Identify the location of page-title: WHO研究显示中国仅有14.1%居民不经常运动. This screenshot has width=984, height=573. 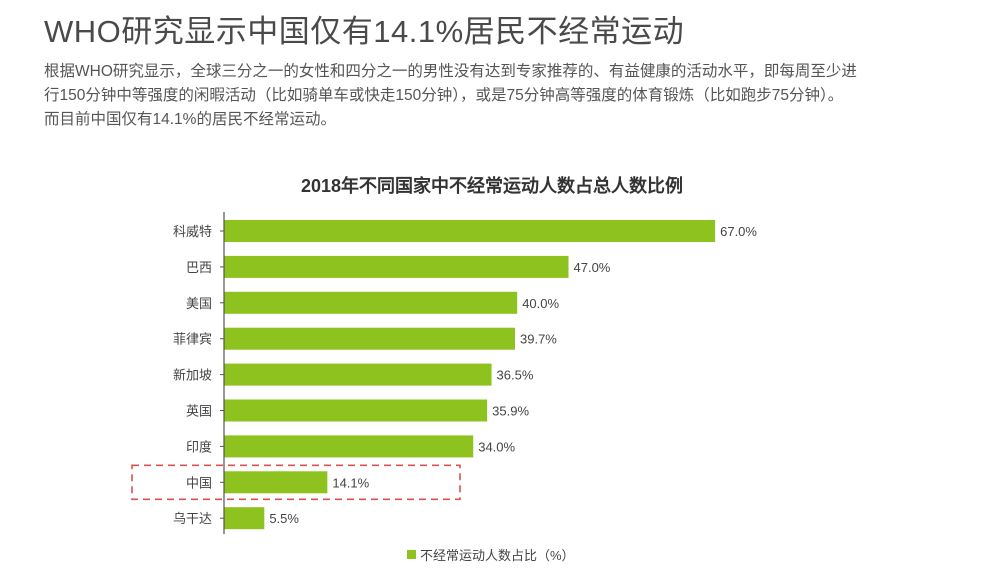
(364, 31).